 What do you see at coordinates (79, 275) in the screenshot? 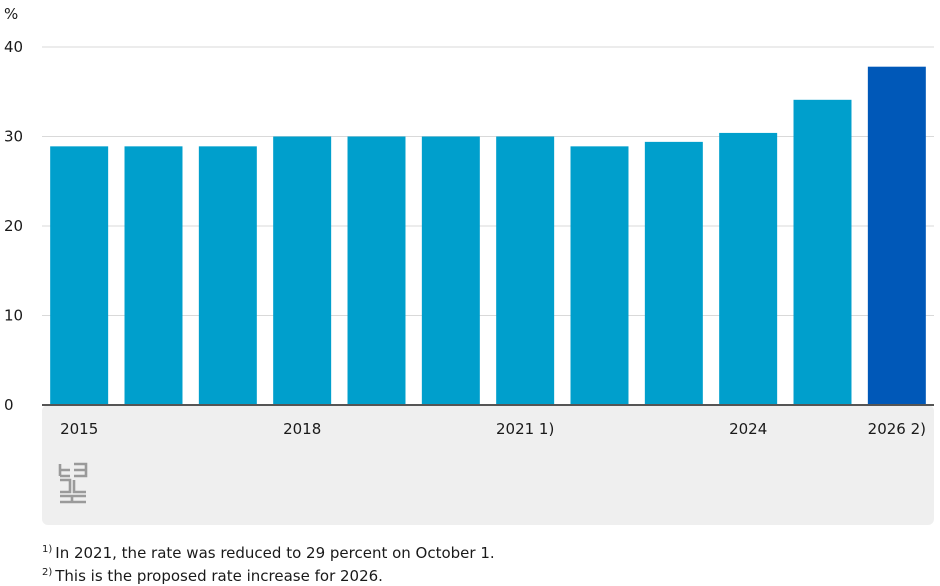
I see `bar-2015` at bounding box center [79, 275].